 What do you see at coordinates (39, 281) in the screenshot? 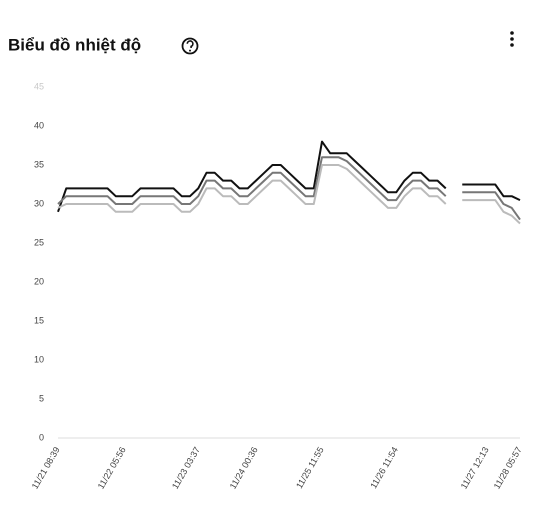
I see `y-tick-label: 20` at bounding box center [39, 281].